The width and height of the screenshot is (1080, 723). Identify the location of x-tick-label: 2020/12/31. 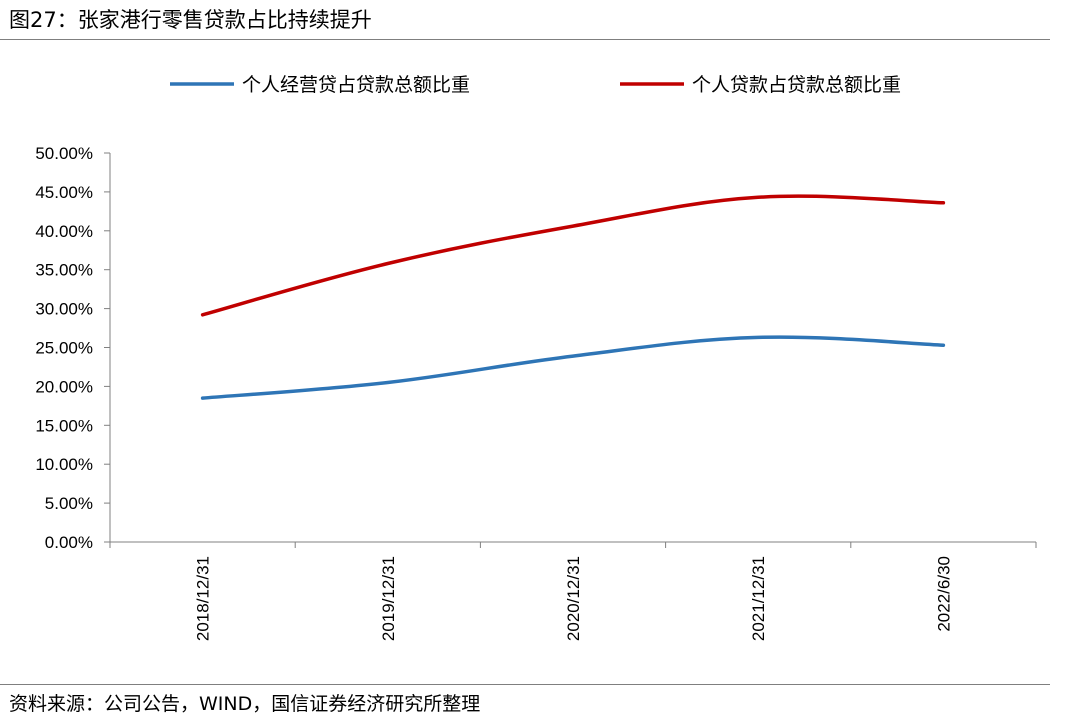
(573, 598).